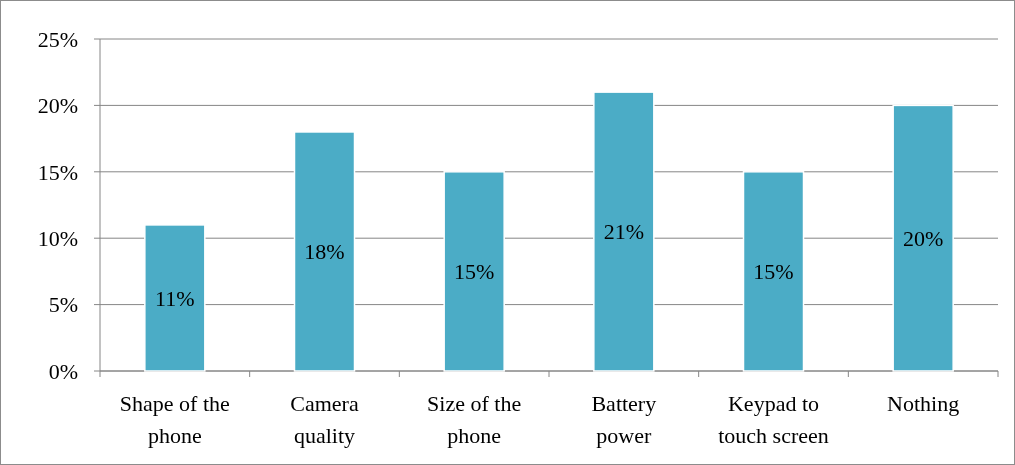 The image size is (1015, 465). I want to click on x-tick-label: Size of the phone, so click(474, 419).